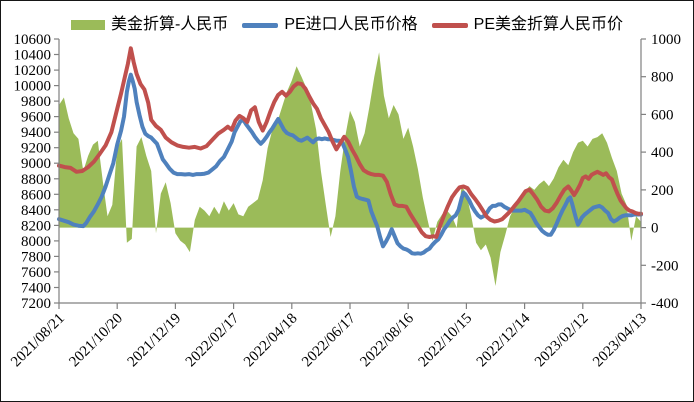 This screenshot has height=402, width=694. Describe the element at coordinates (36, 257) in the screenshot. I see `left-axis-tick-label: 7800` at that location.